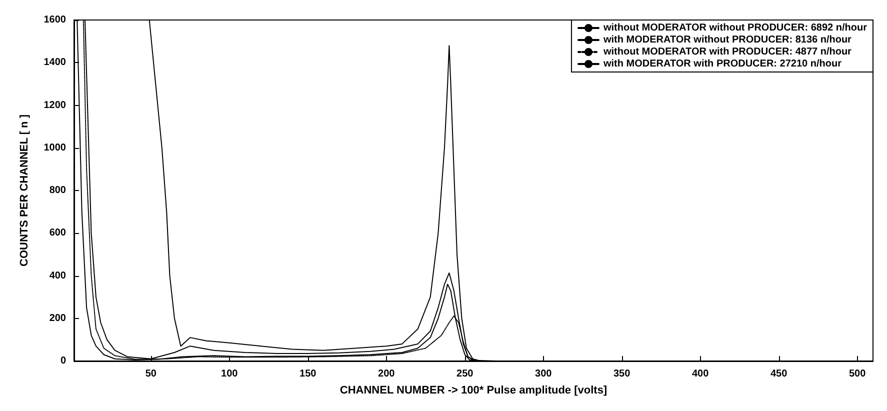 The width and height of the screenshot is (887, 411). What do you see at coordinates (55, 148) in the screenshot?
I see `y-tick-label: 1000` at bounding box center [55, 148].